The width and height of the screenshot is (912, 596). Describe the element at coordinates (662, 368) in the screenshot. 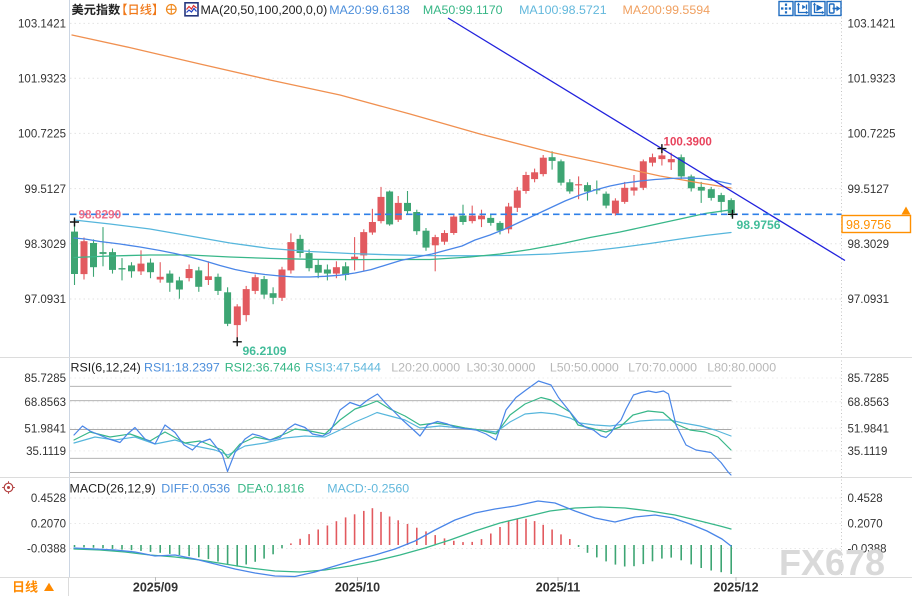

I see `svg-text: L70:70.0000` at that location.